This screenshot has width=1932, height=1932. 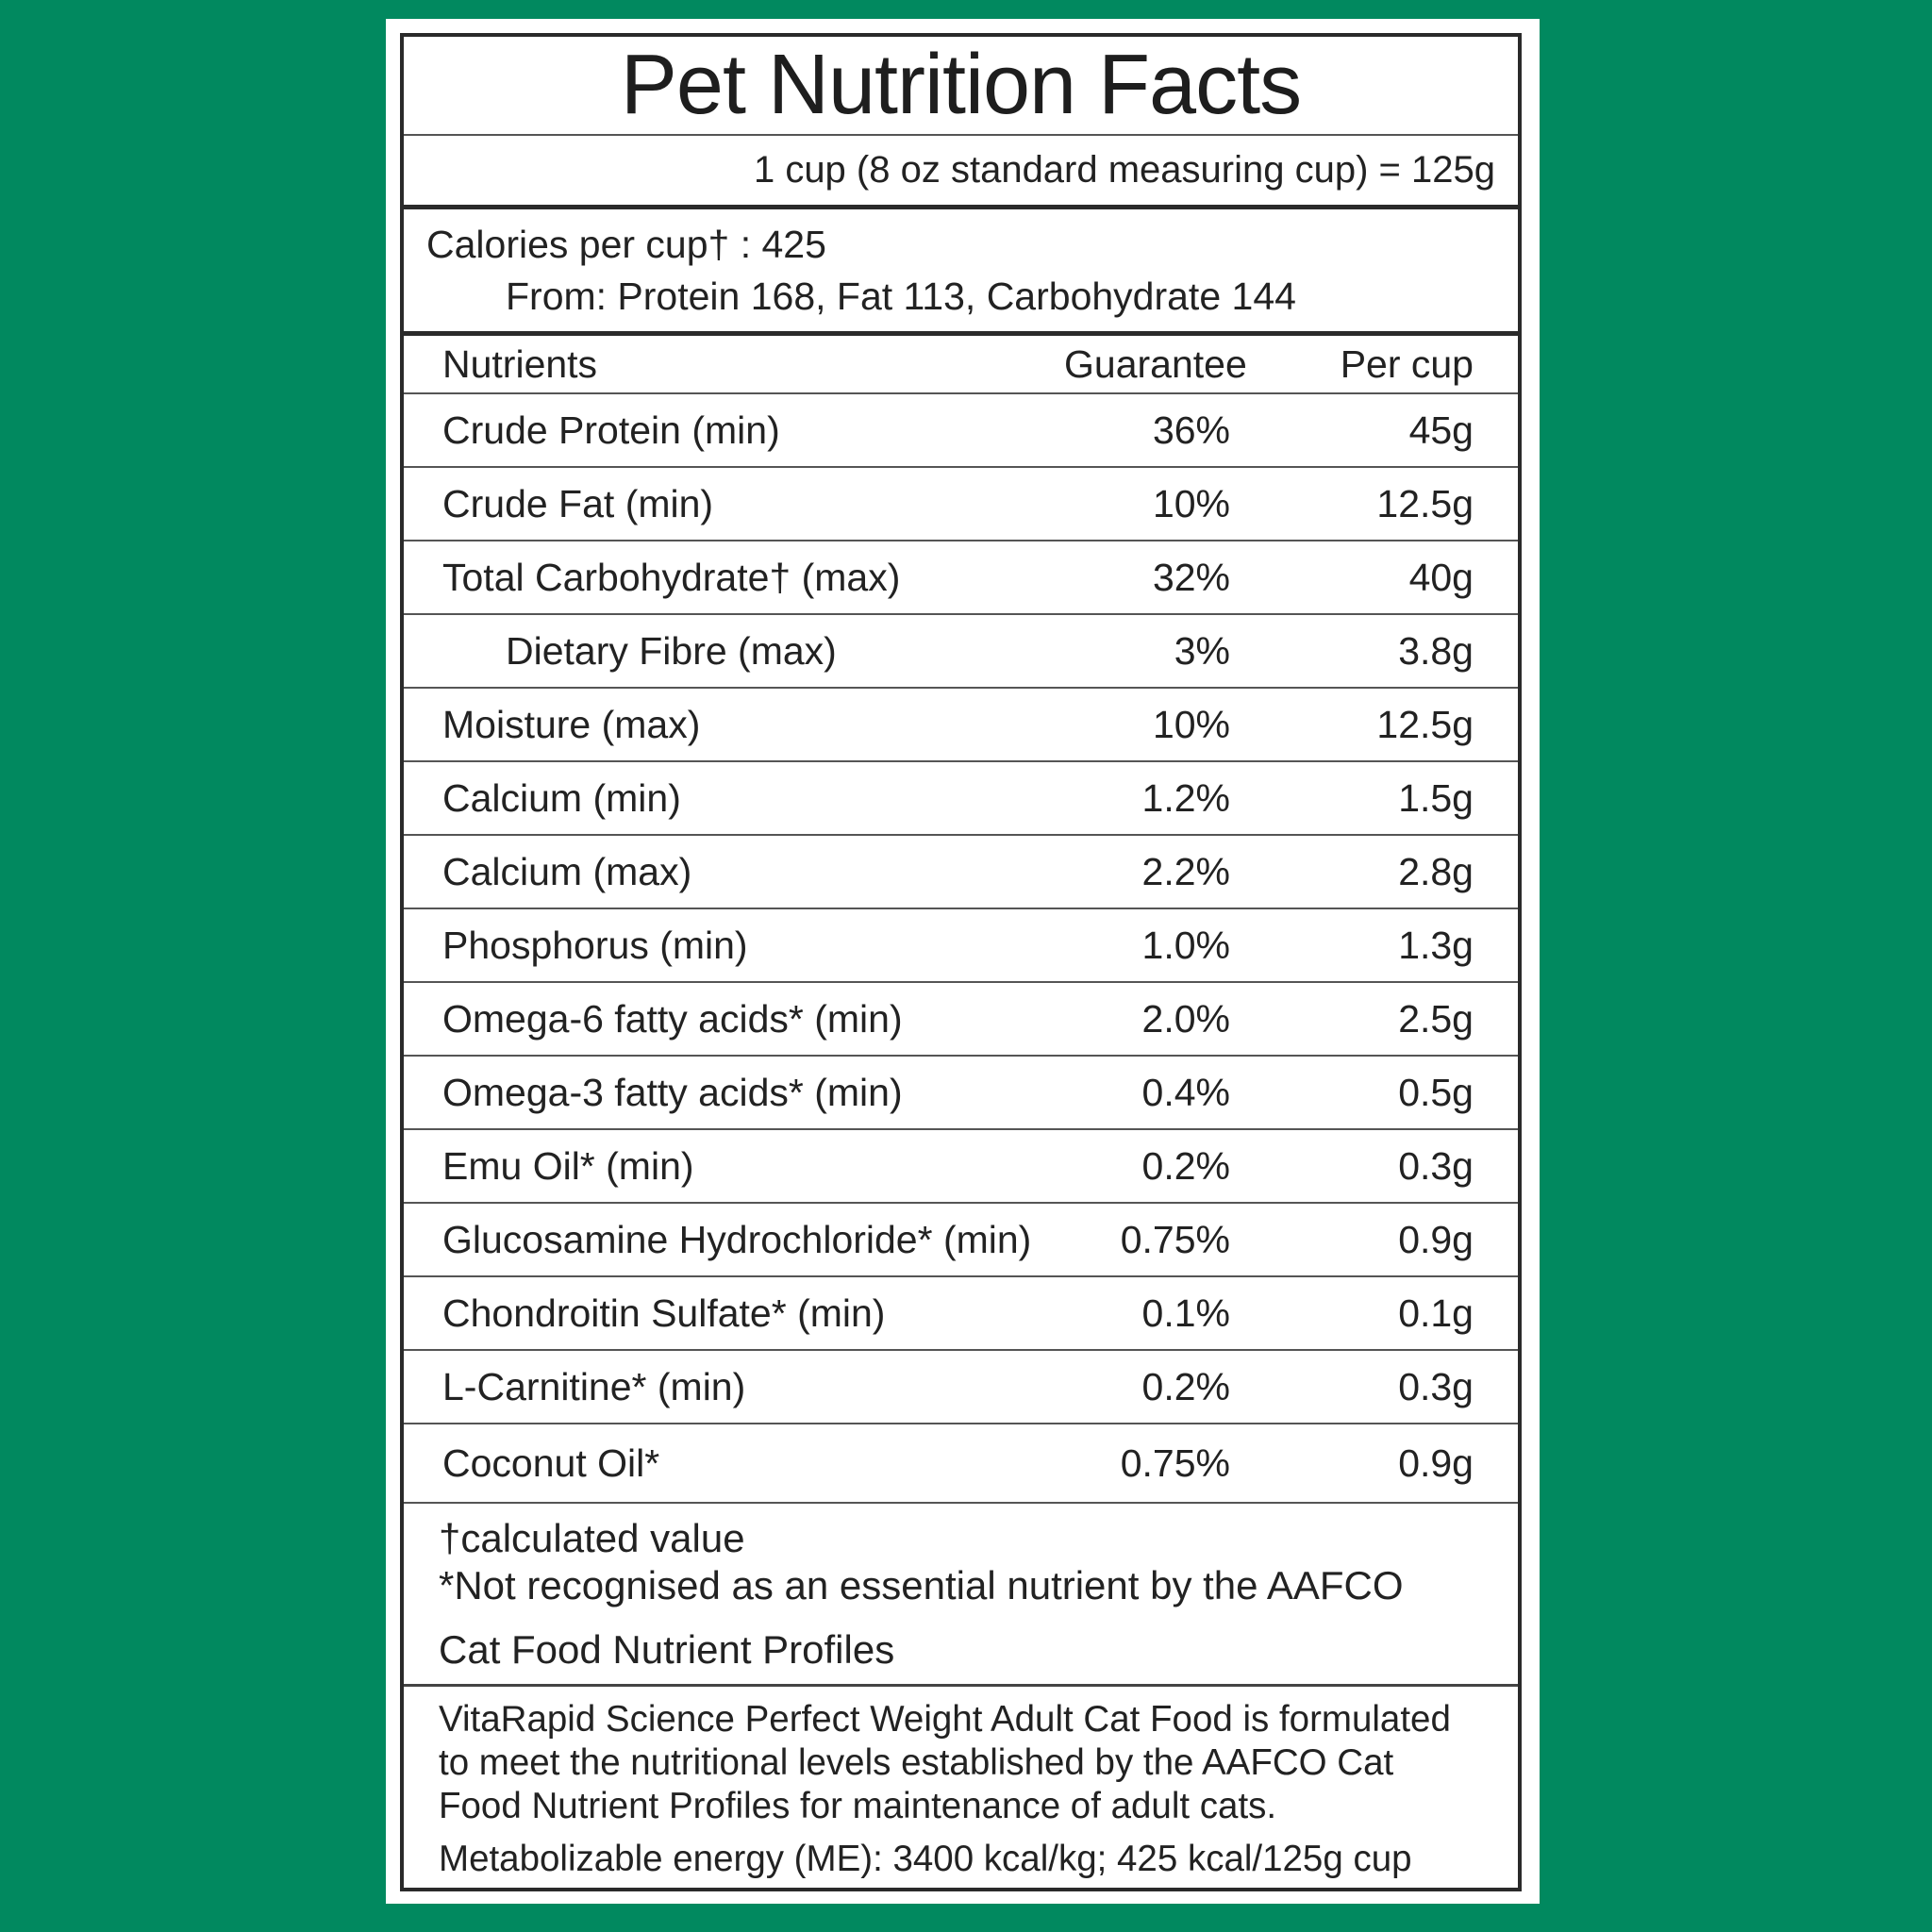 I want to click on nutrient-name: Dietary Fibre (max), so click(x=671, y=650).